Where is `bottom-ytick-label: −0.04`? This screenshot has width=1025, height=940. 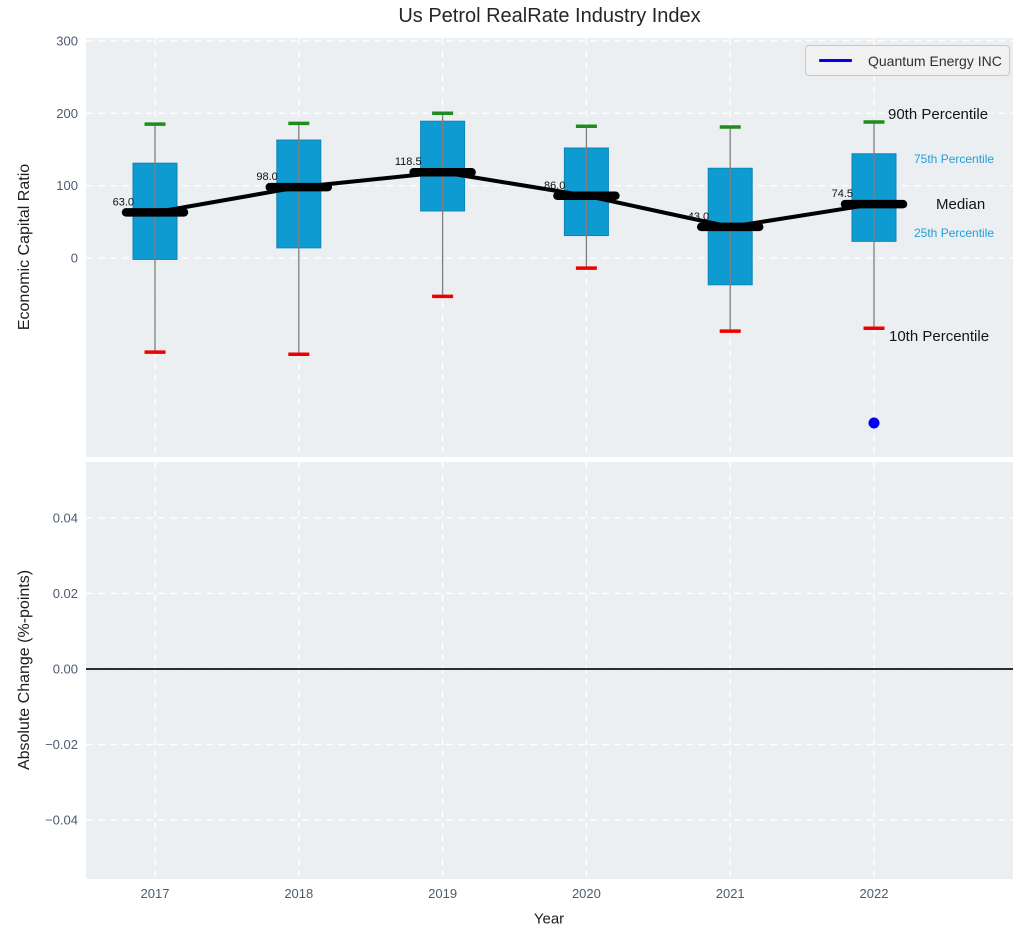
bottom-ytick-label: −0.04 is located at coordinates (61, 820).